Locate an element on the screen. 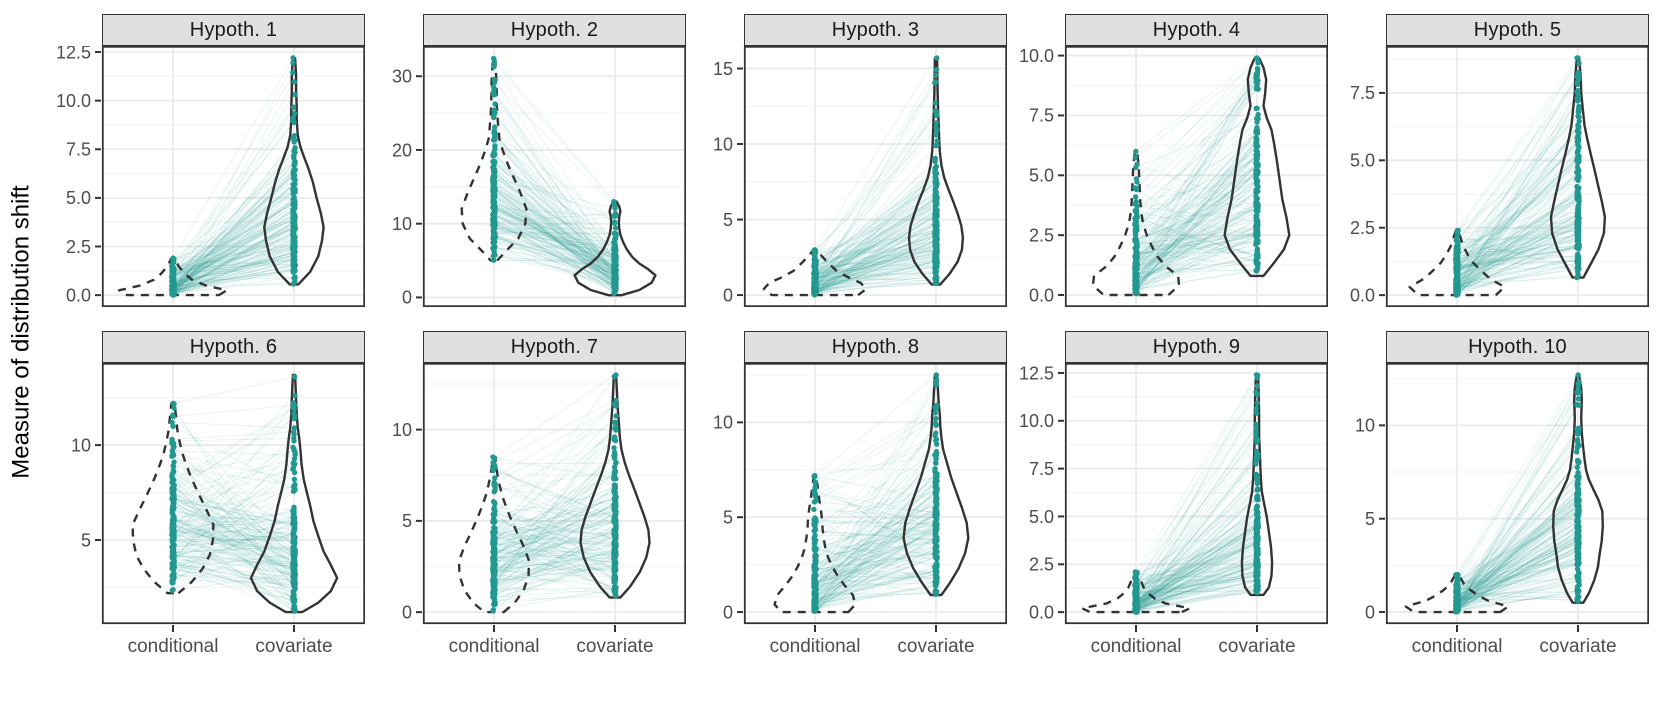 This screenshot has height=727, width=1661. facet-strip: Hypoth. 6 is located at coordinates (233, 347).